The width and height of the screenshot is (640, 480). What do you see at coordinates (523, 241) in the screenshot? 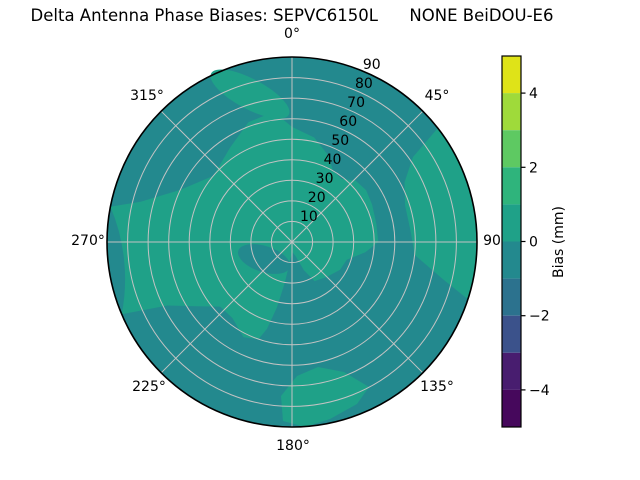
I see `colorbar-ticks` at bounding box center [523, 241].